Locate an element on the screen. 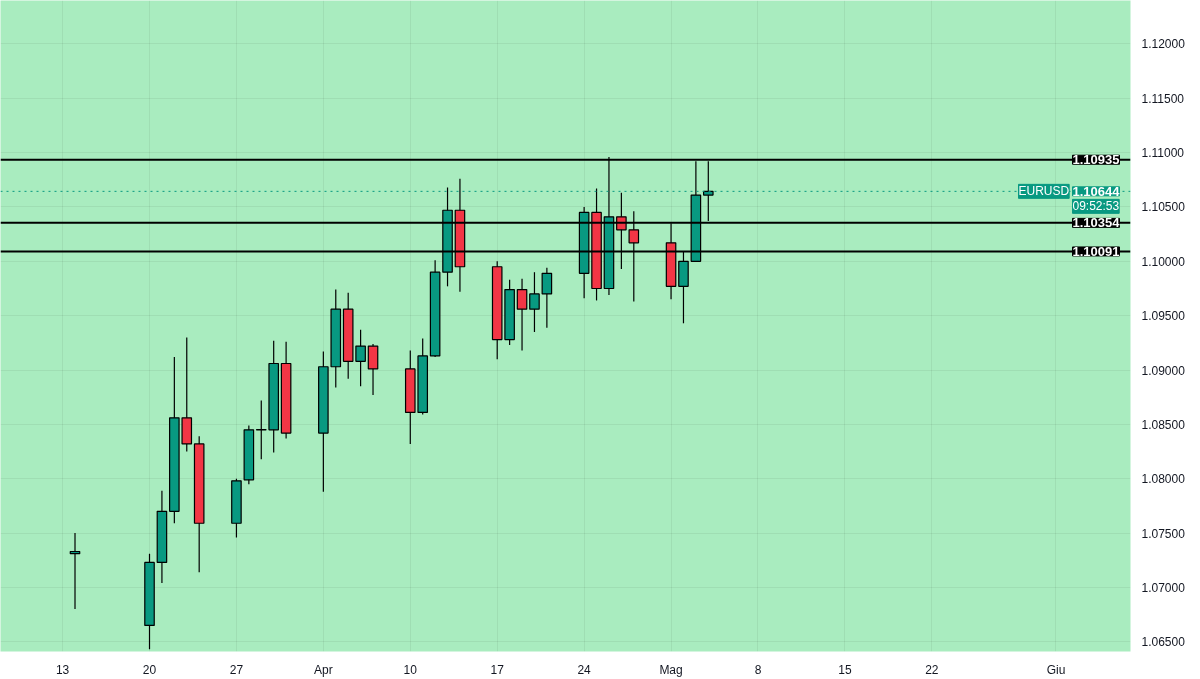  annotation: EURUSD is located at coordinates (1044, 191).